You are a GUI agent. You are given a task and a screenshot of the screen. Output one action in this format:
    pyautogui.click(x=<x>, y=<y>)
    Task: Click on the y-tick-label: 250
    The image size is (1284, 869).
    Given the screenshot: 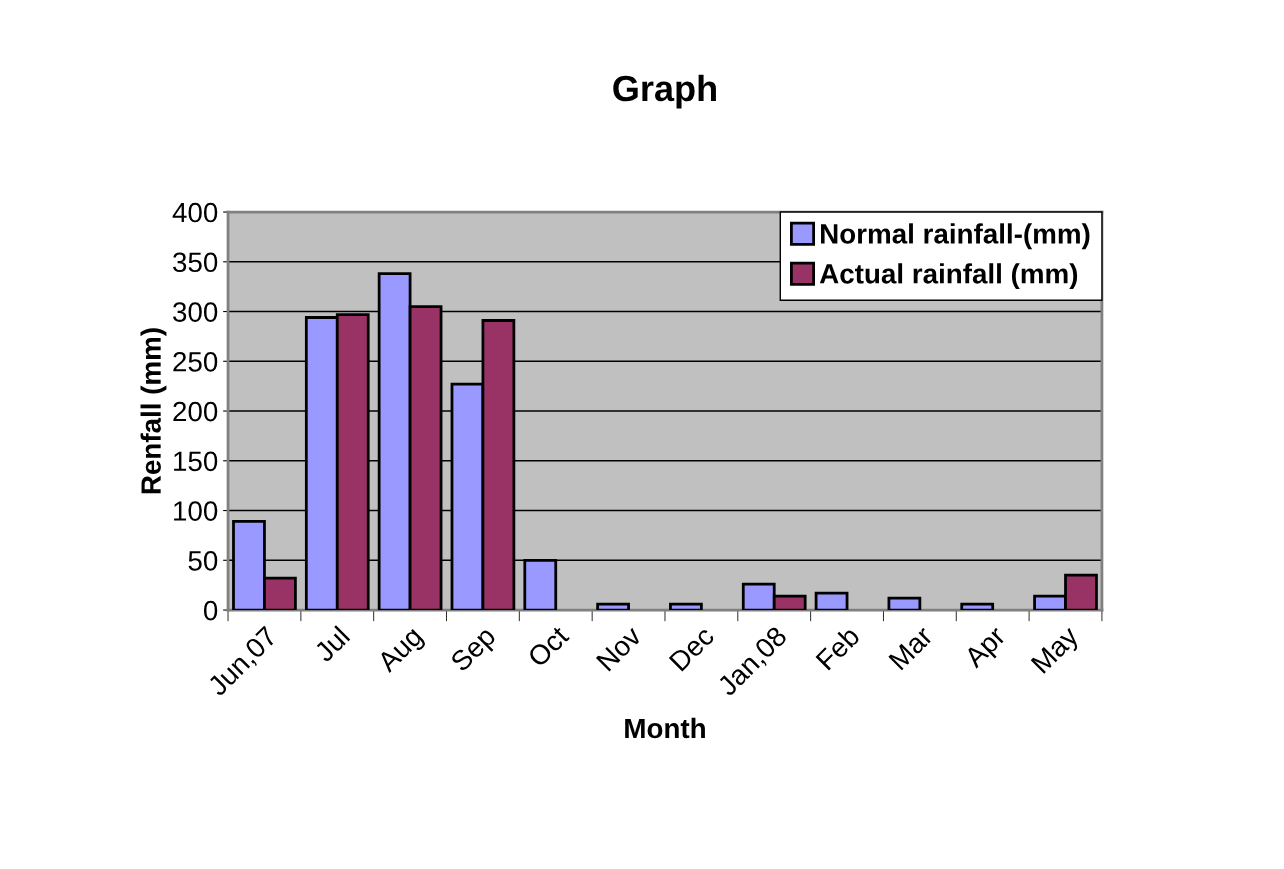 What is the action you would take?
    pyautogui.click(x=195, y=361)
    